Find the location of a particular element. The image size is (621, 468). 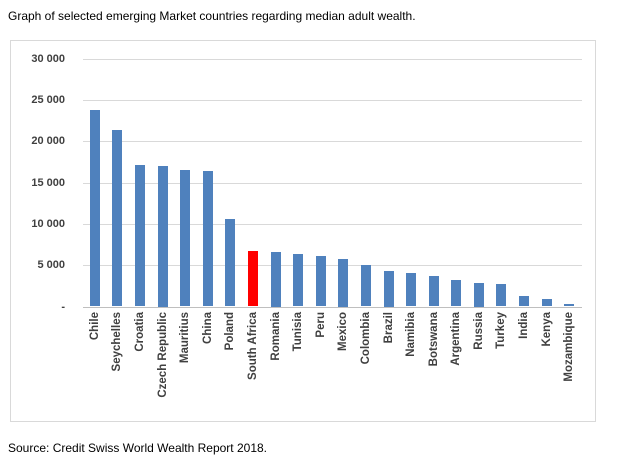

x-axis-label-kenya: Kenya is located at coordinates (546, 329).